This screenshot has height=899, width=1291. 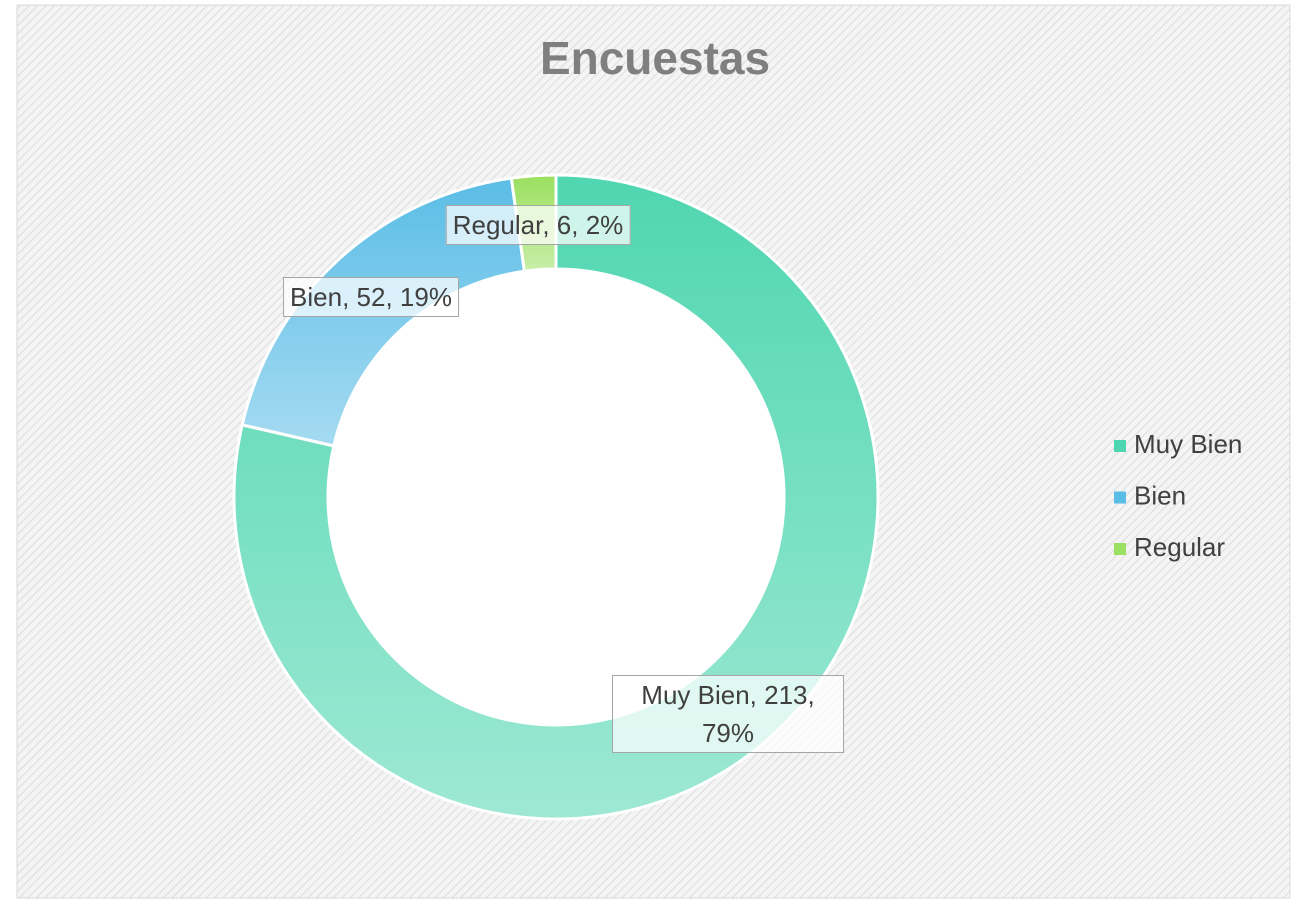 I want to click on legend-label: Muy Bien, so click(x=1188, y=444).